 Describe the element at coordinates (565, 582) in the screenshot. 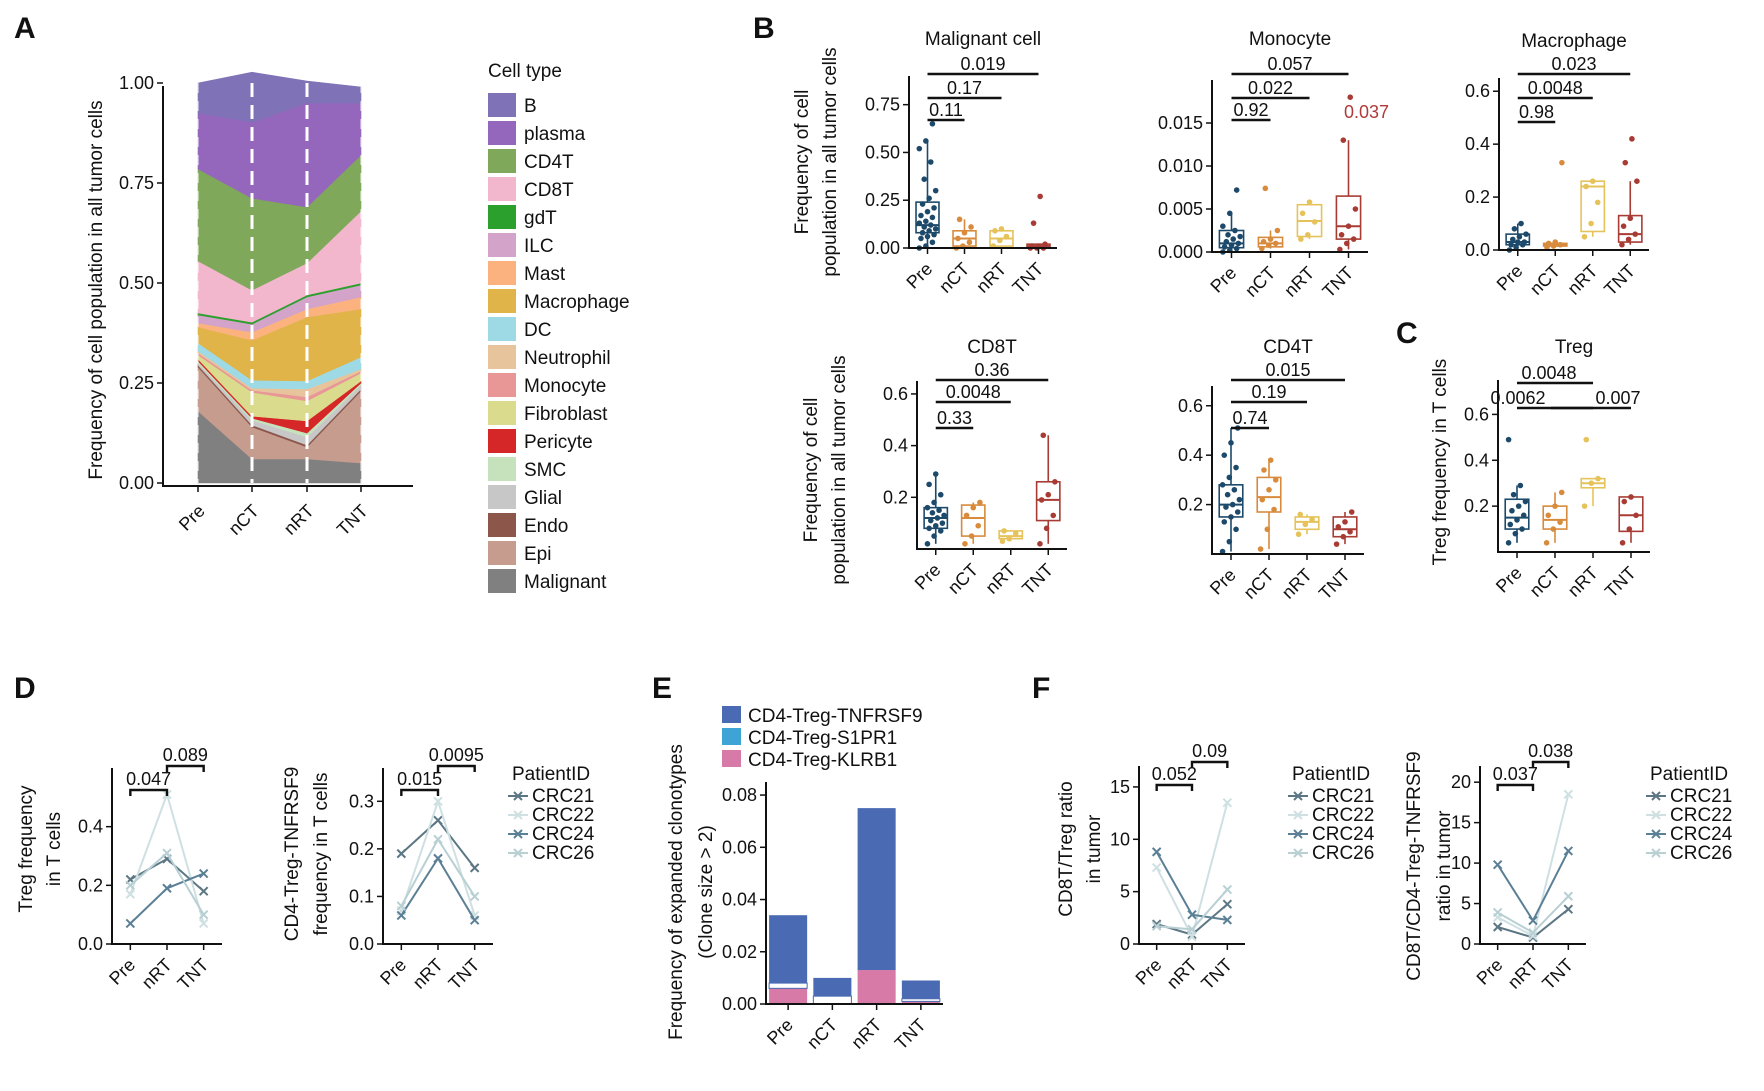

I see `legend-label-malignant: Malignant` at that location.